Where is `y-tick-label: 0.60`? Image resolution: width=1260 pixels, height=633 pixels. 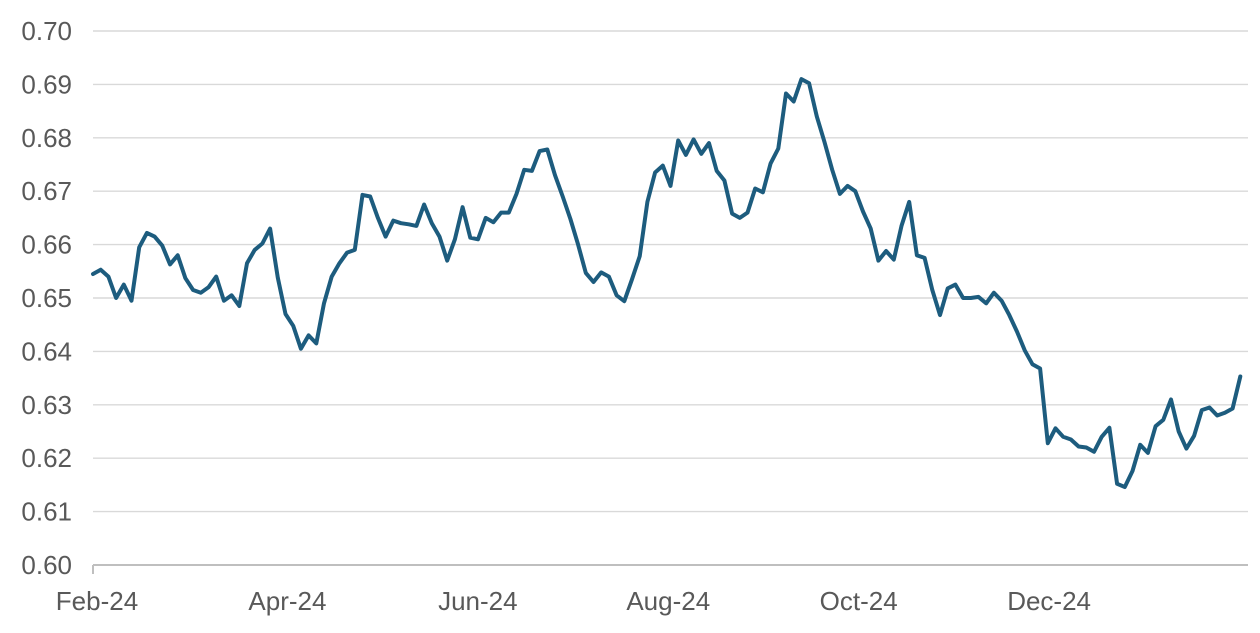
y-tick-label: 0.60 is located at coordinates (46, 565).